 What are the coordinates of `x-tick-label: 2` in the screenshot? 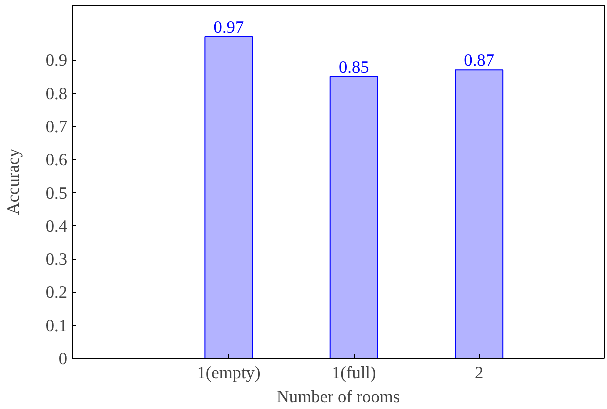 It's located at (479, 373).